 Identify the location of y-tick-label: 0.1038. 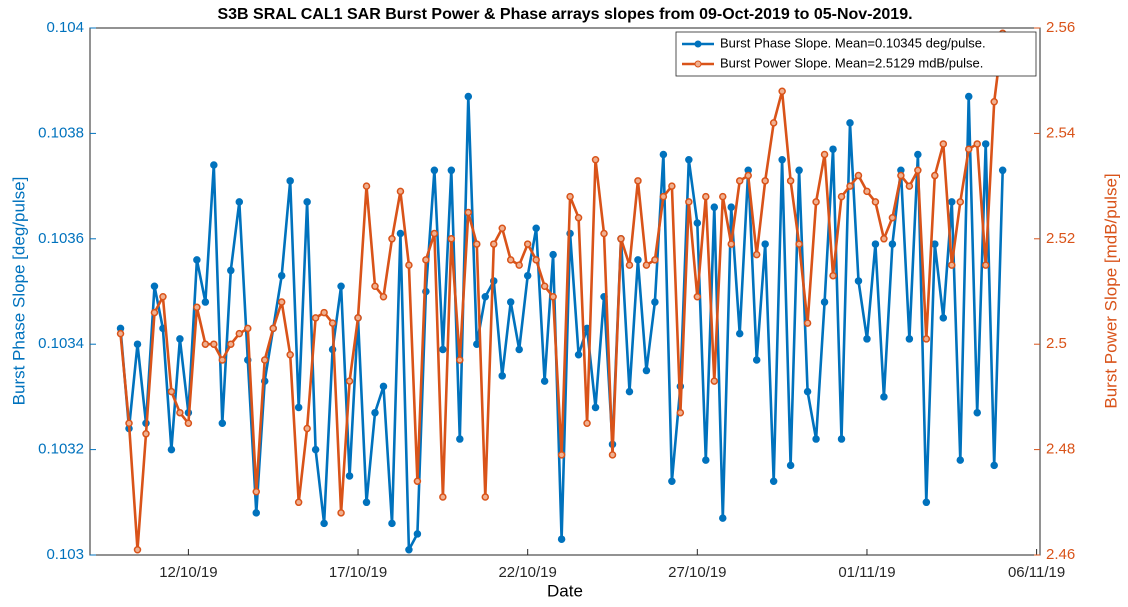
(61, 132).